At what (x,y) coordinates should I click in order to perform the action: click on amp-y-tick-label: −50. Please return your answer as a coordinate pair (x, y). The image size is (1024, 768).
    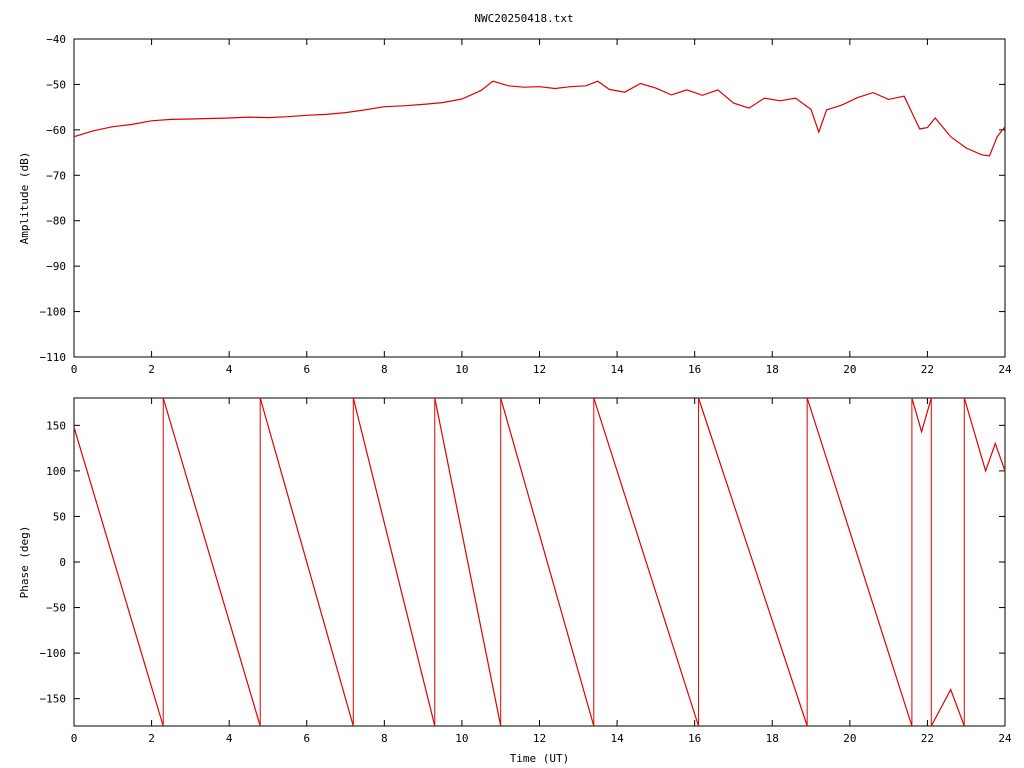
    Looking at the image, I should click on (56, 84).